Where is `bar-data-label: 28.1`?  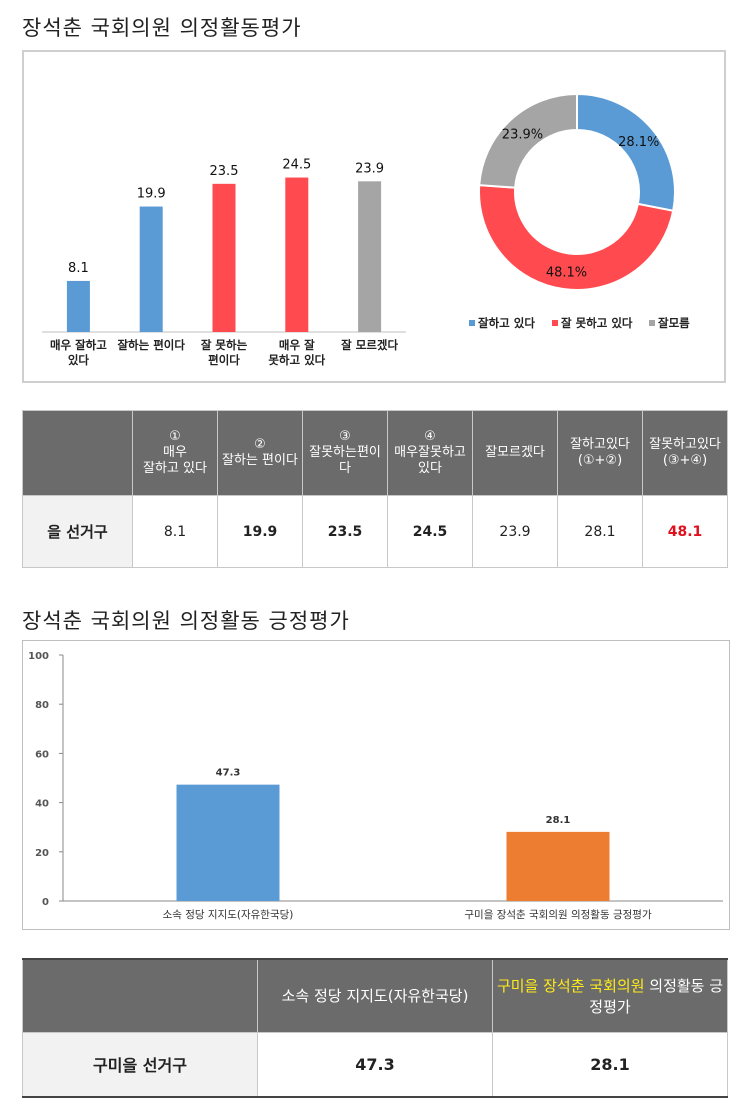
bar-data-label: 28.1 is located at coordinates (558, 820).